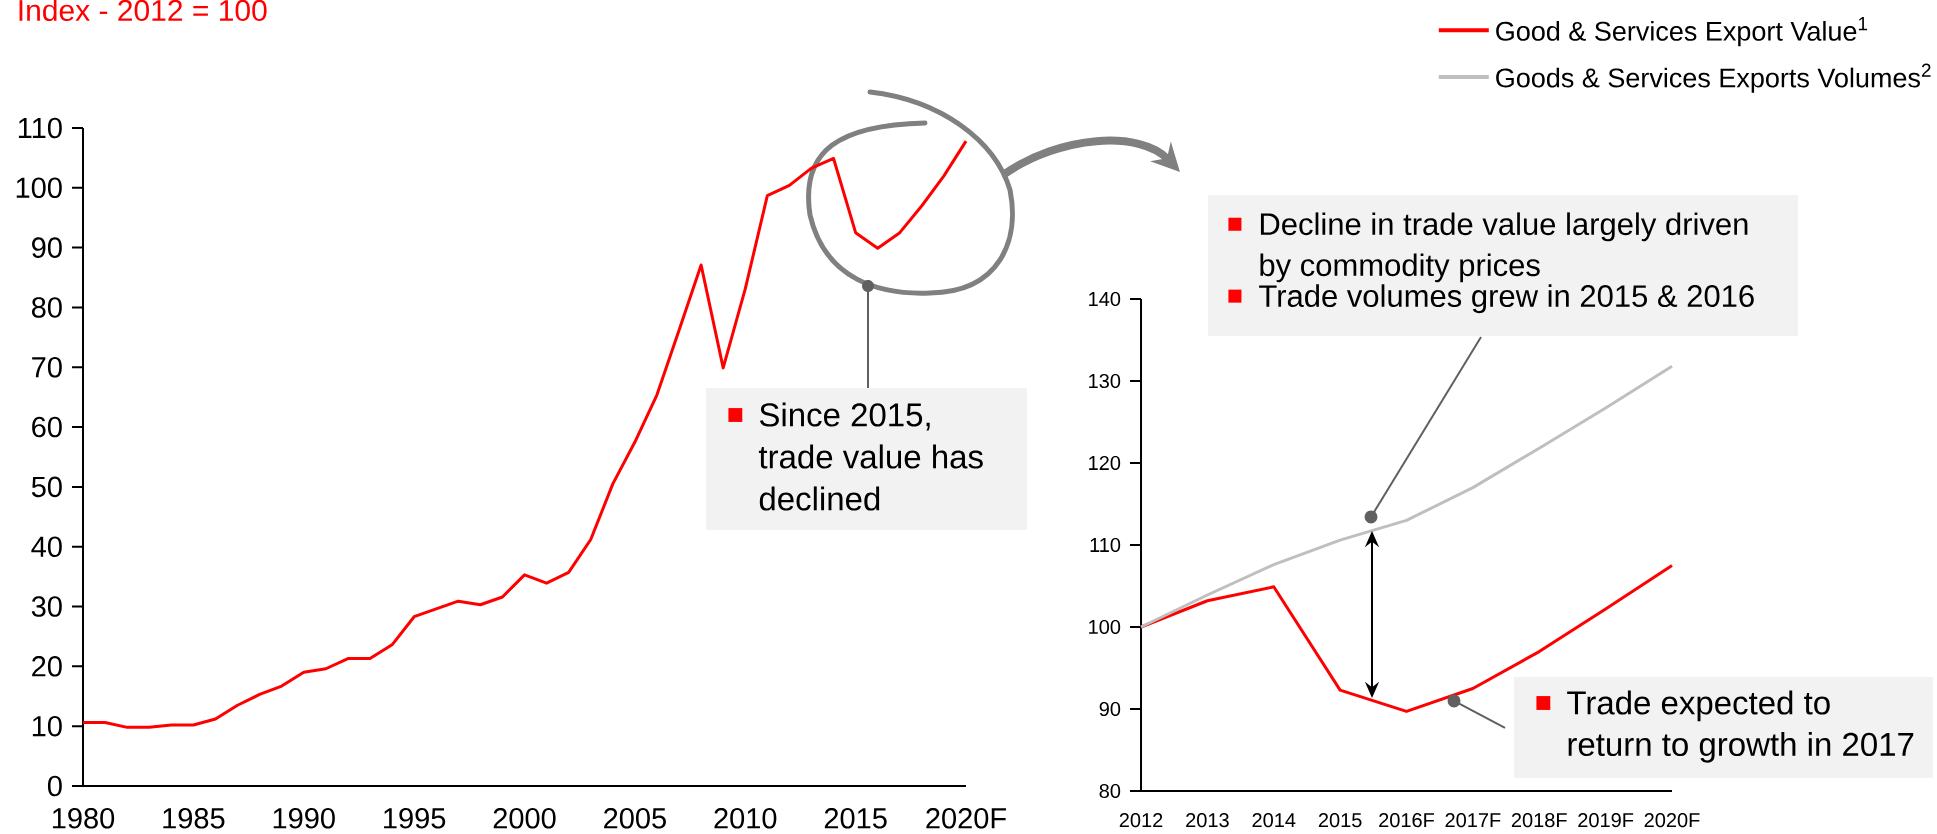 The height and width of the screenshot is (834, 1937). What do you see at coordinates (47, 427) in the screenshot?
I see `y-tick-label: 60` at bounding box center [47, 427].